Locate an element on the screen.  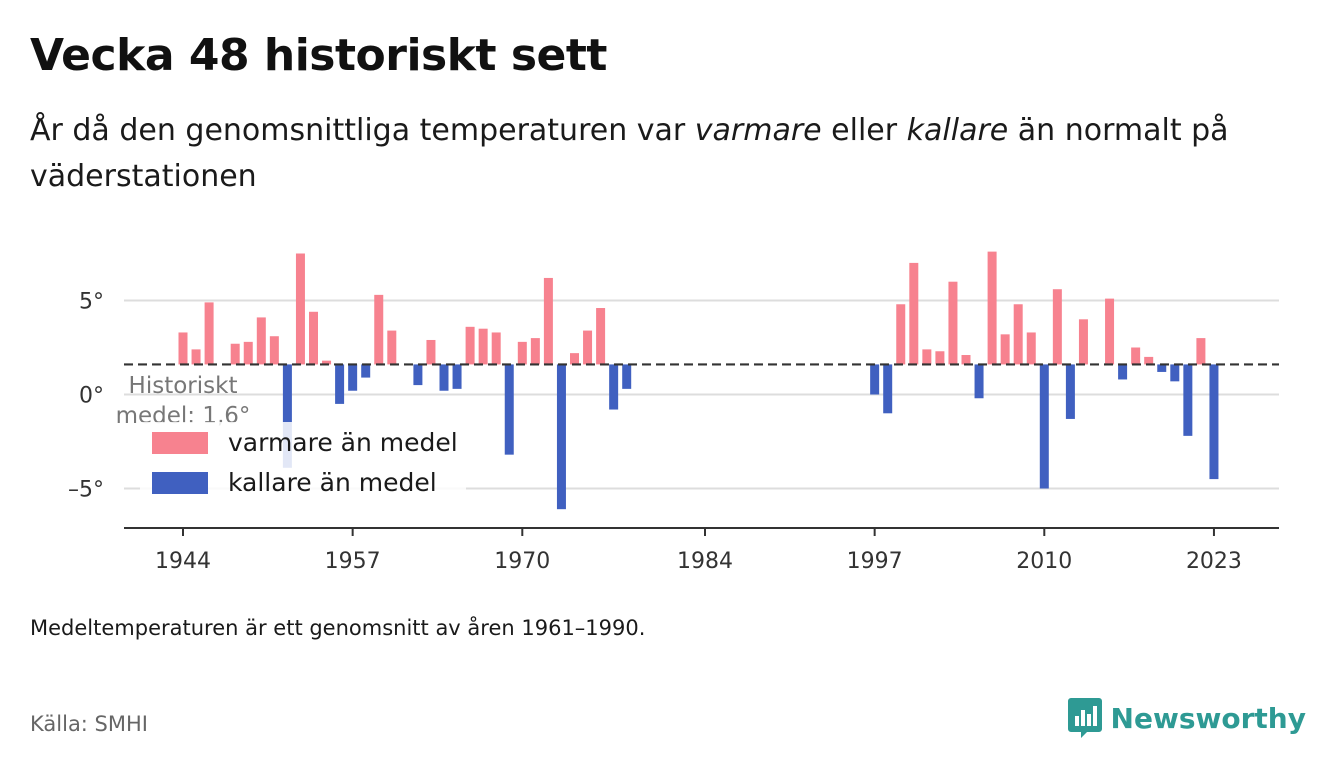
bar-1949 is located at coordinates (248, 353).